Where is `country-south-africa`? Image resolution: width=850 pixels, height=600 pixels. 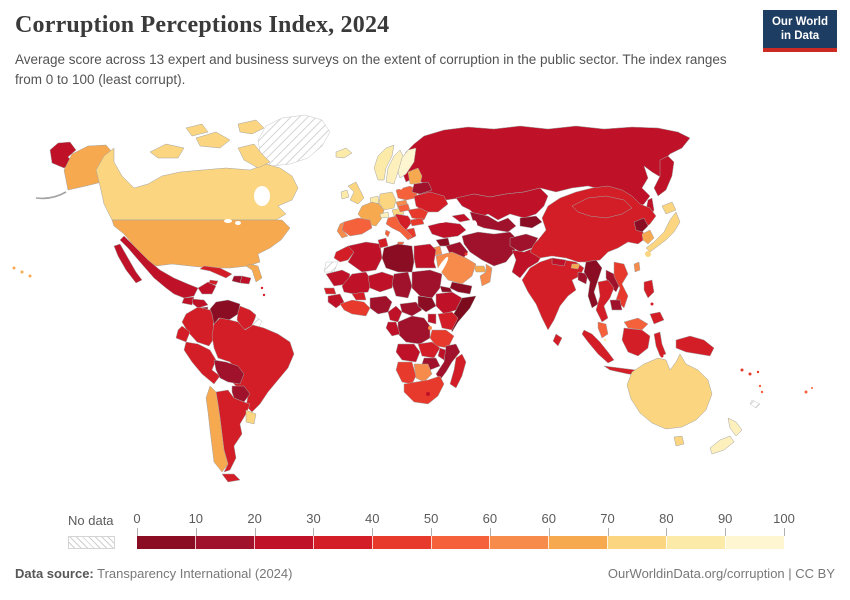 country-south-africa is located at coordinates (424, 390).